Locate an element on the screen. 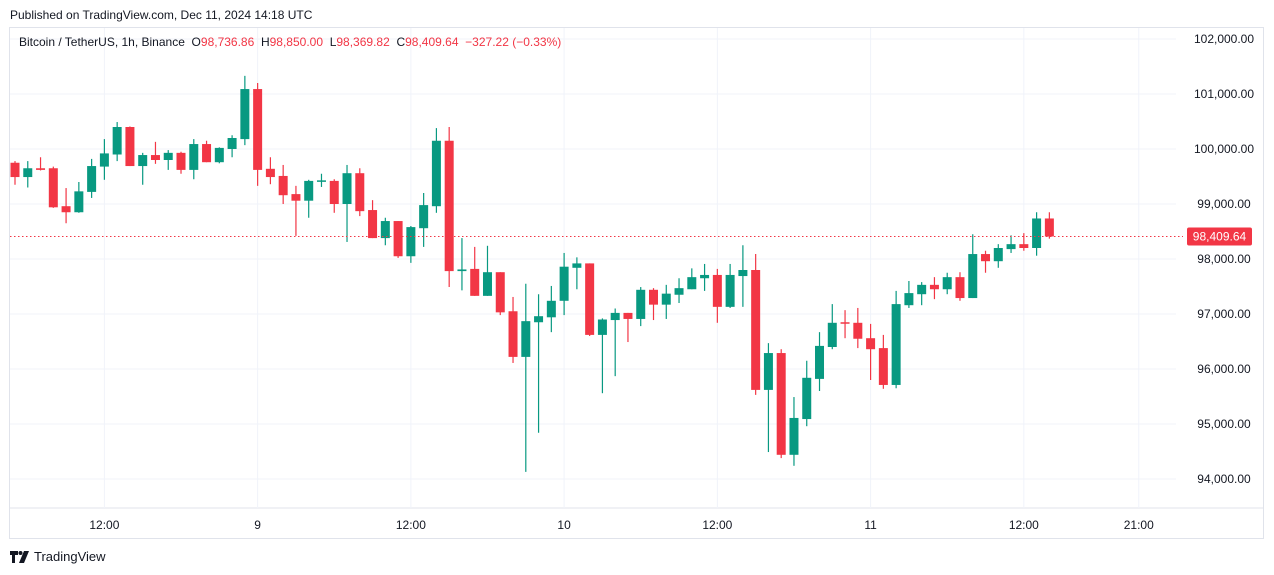  footer-brand: TradingView is located at coordinates (58, 556).